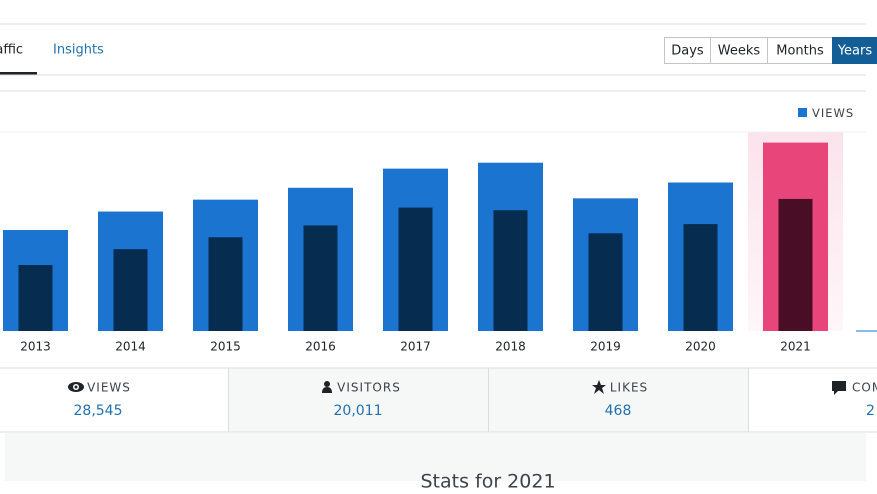  I want to click on stat-value: 28,545, so click(98, 411).